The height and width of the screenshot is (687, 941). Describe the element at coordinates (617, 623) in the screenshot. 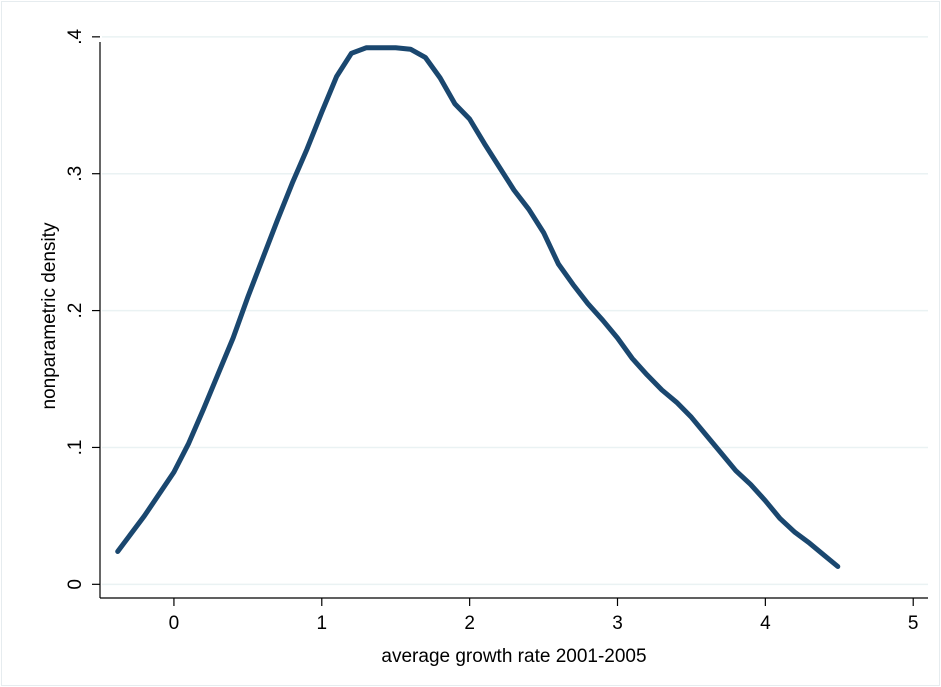

I see `x-tick-label-3: 3` at that location.